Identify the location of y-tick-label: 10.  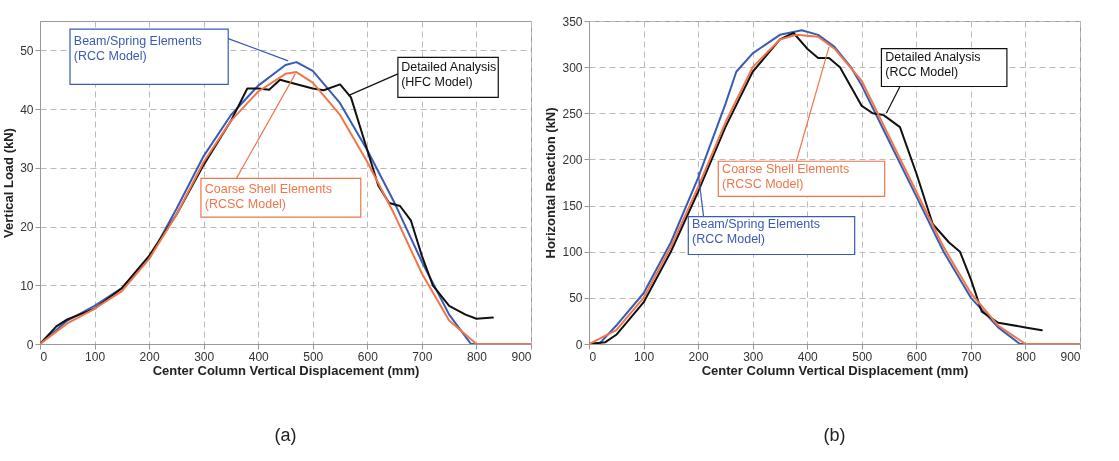
(27, 285).